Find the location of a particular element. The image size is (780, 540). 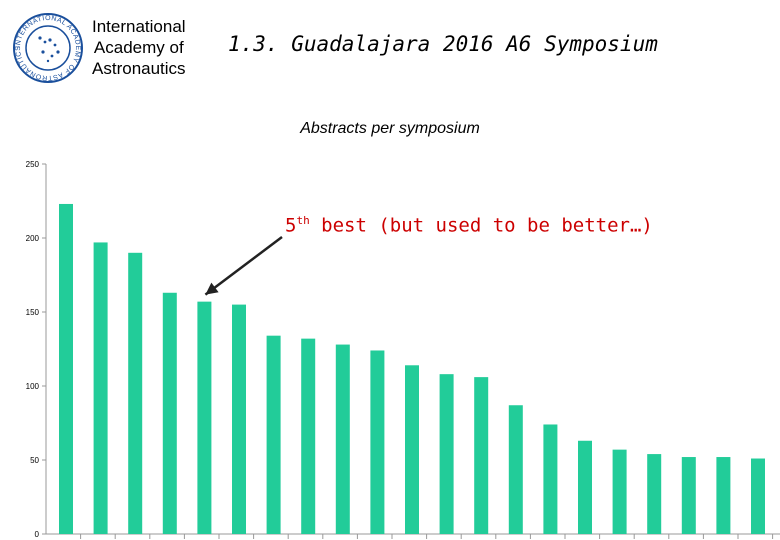

annotation-text: best (but used to be better…) is located at coordinates (481, 225).